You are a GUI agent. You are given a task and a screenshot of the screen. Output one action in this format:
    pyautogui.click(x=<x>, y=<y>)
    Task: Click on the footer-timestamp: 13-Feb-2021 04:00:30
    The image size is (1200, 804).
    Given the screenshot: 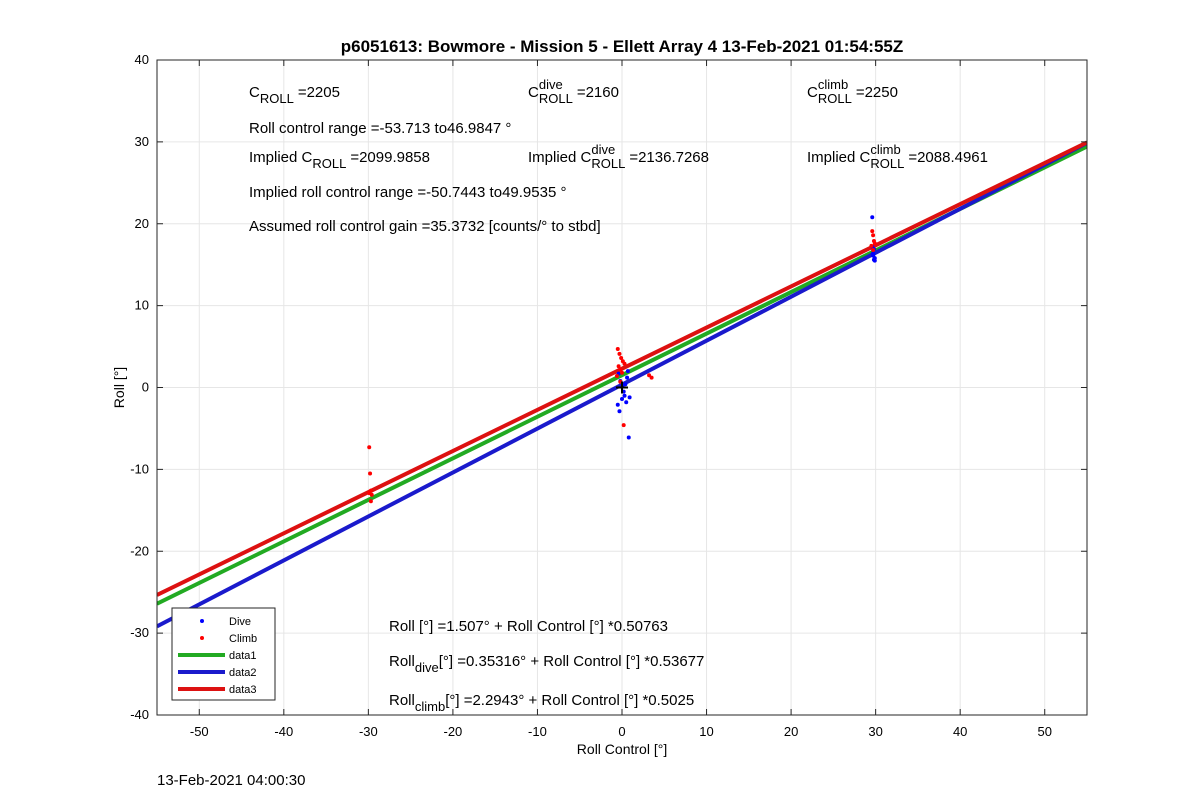 What is the action you would take?
    pyautogui.click(x=231, y=780)
    